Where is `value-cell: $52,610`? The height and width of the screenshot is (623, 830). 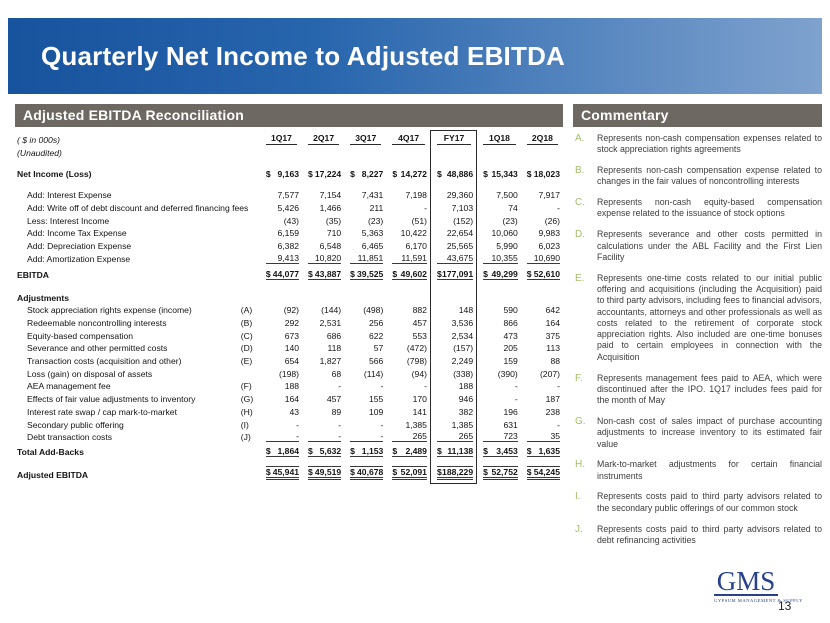 value-cell: $52,610 is located at coordinates (542, 272).